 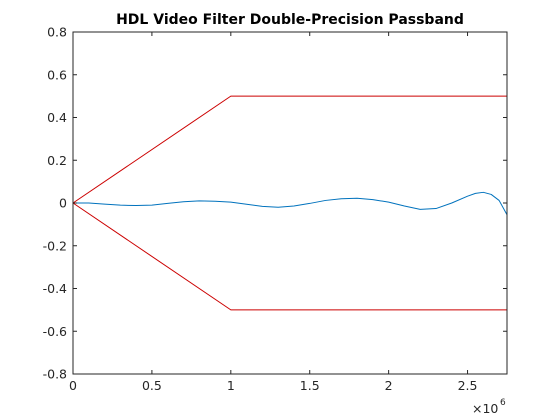 I want to click on y-tick-label: 0.2, so click(x=57, y=160).